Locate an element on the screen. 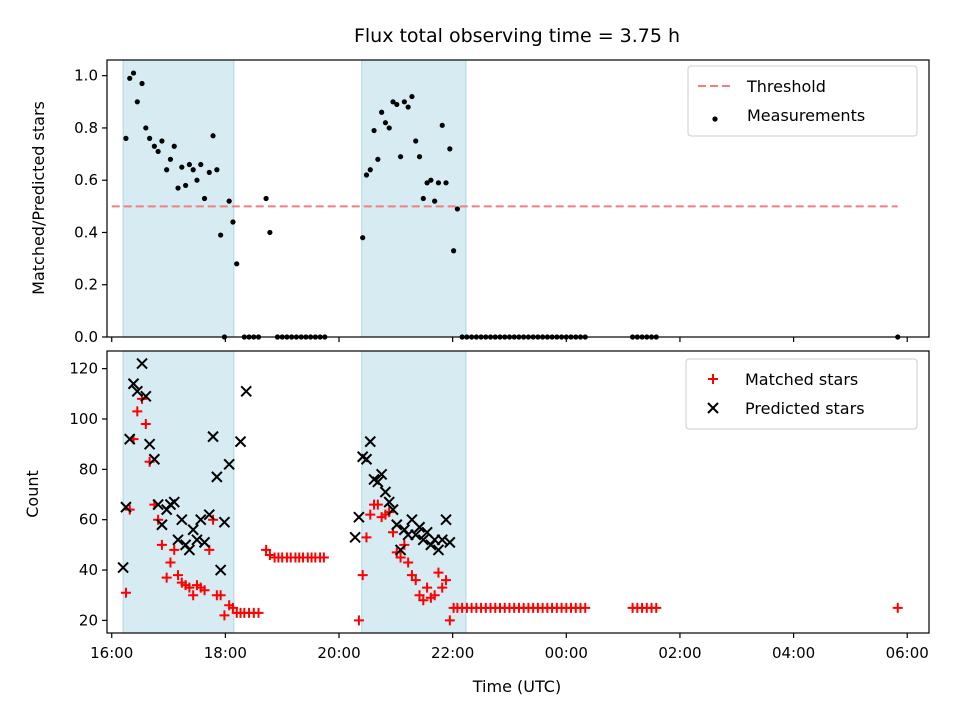  top-y-tick-label: 0.8 is located at coordinates (86, 128).